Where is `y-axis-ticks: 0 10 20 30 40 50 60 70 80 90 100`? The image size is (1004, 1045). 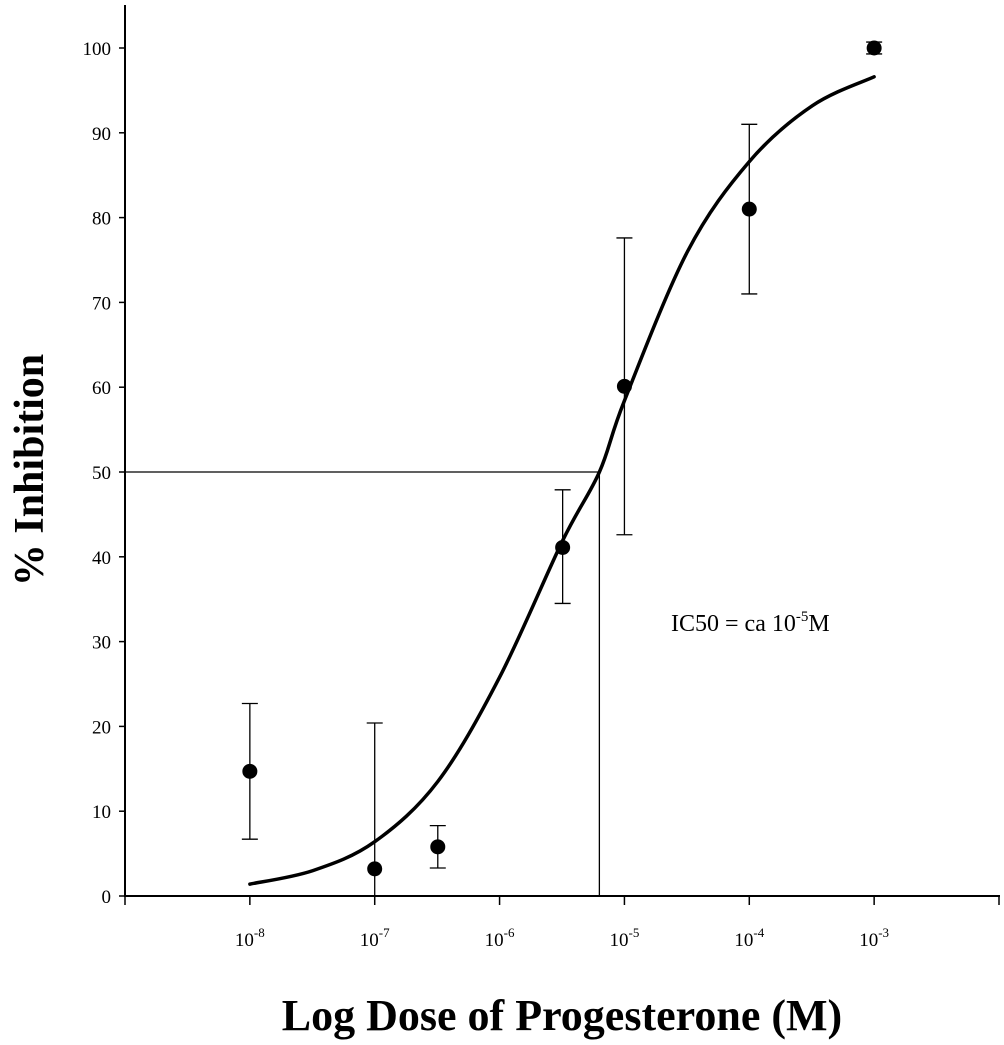 y-axis-ticks: 0 10 20 30 40 50 60 70 80 90 100 is located at coordinates (104, 473).